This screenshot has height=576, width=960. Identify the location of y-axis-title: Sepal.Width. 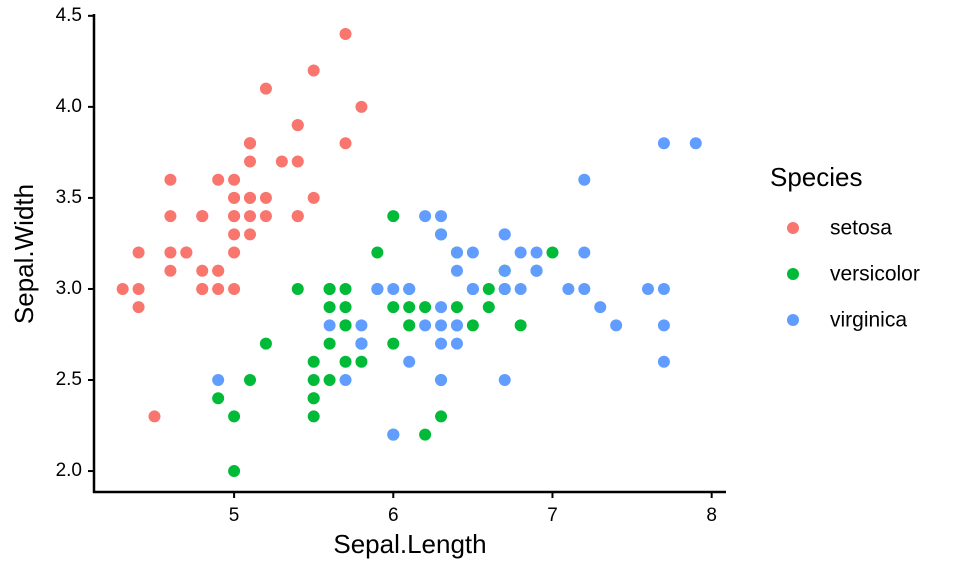
(24, 254).